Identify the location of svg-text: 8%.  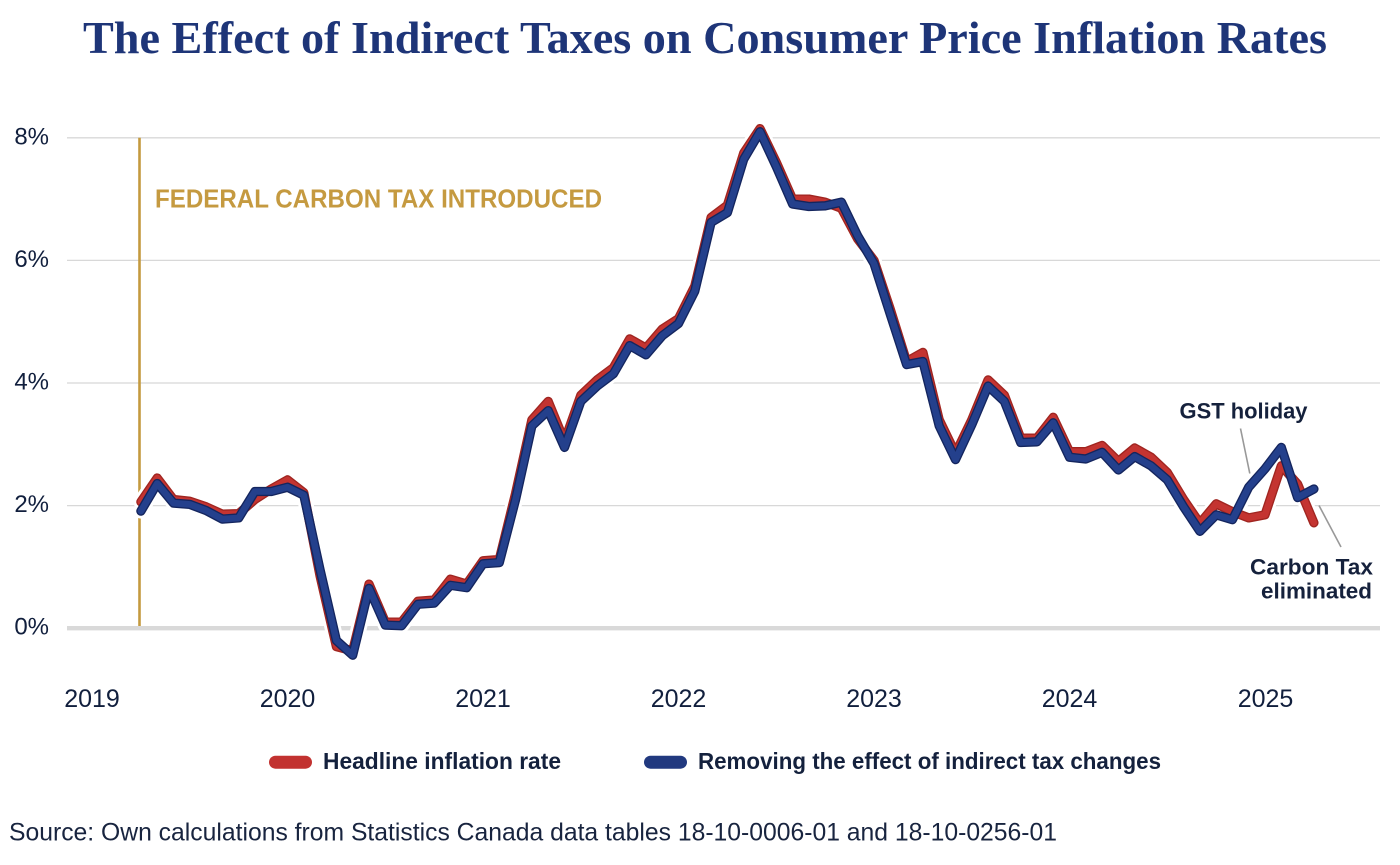
(31, 136).